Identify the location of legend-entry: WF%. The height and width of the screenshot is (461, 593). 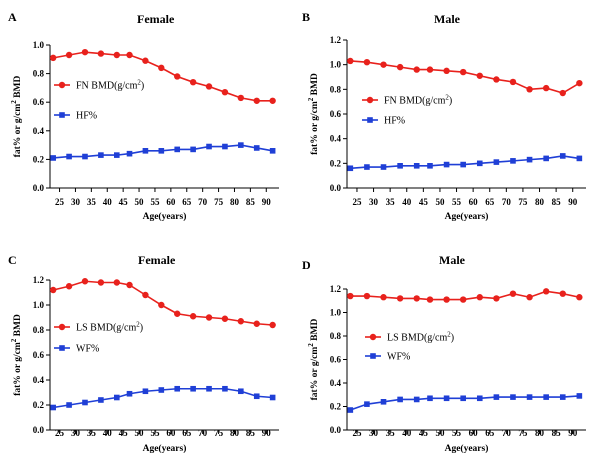
(387, 357).